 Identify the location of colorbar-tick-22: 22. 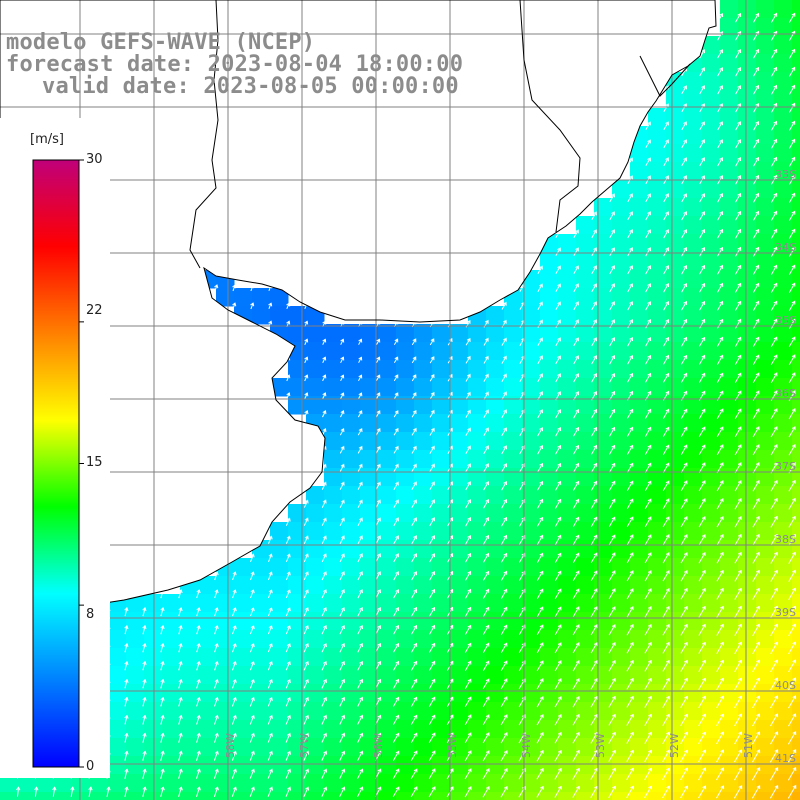
(94, 310).